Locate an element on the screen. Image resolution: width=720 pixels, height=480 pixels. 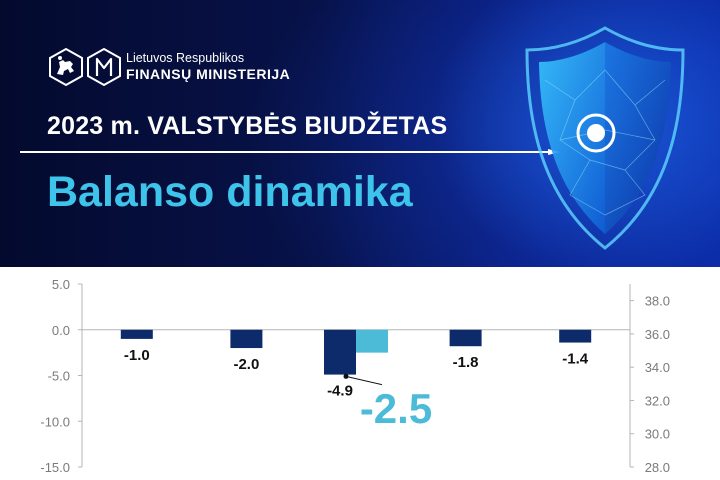
right-tick-label: 36.0 is located at coordinates (657, 334).